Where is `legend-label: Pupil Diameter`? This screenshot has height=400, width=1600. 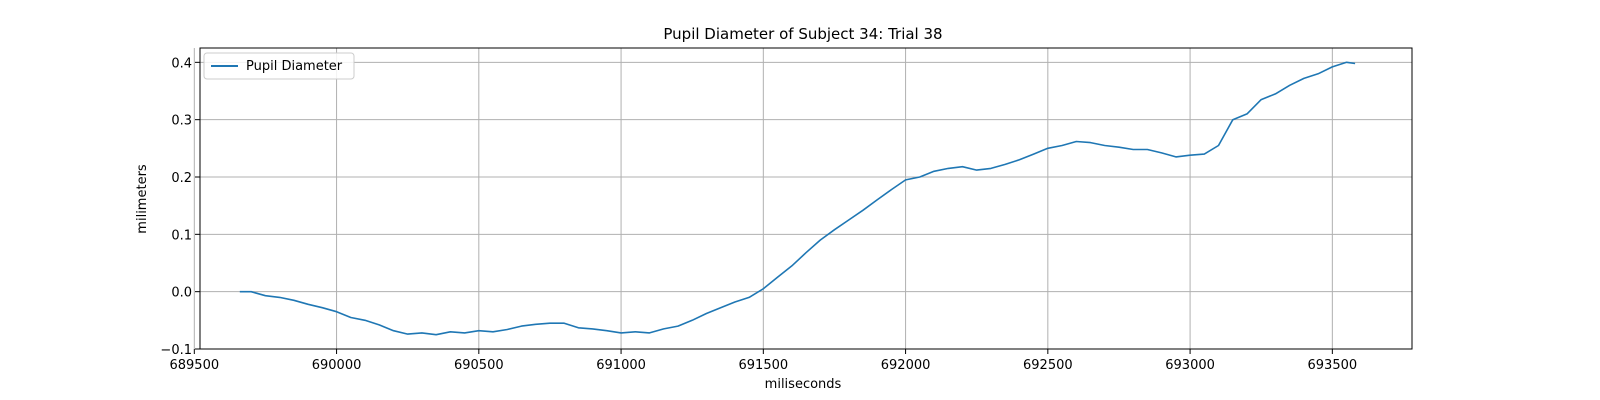
legend-label: Pupil Diameter is located at coordinates (294, 66).